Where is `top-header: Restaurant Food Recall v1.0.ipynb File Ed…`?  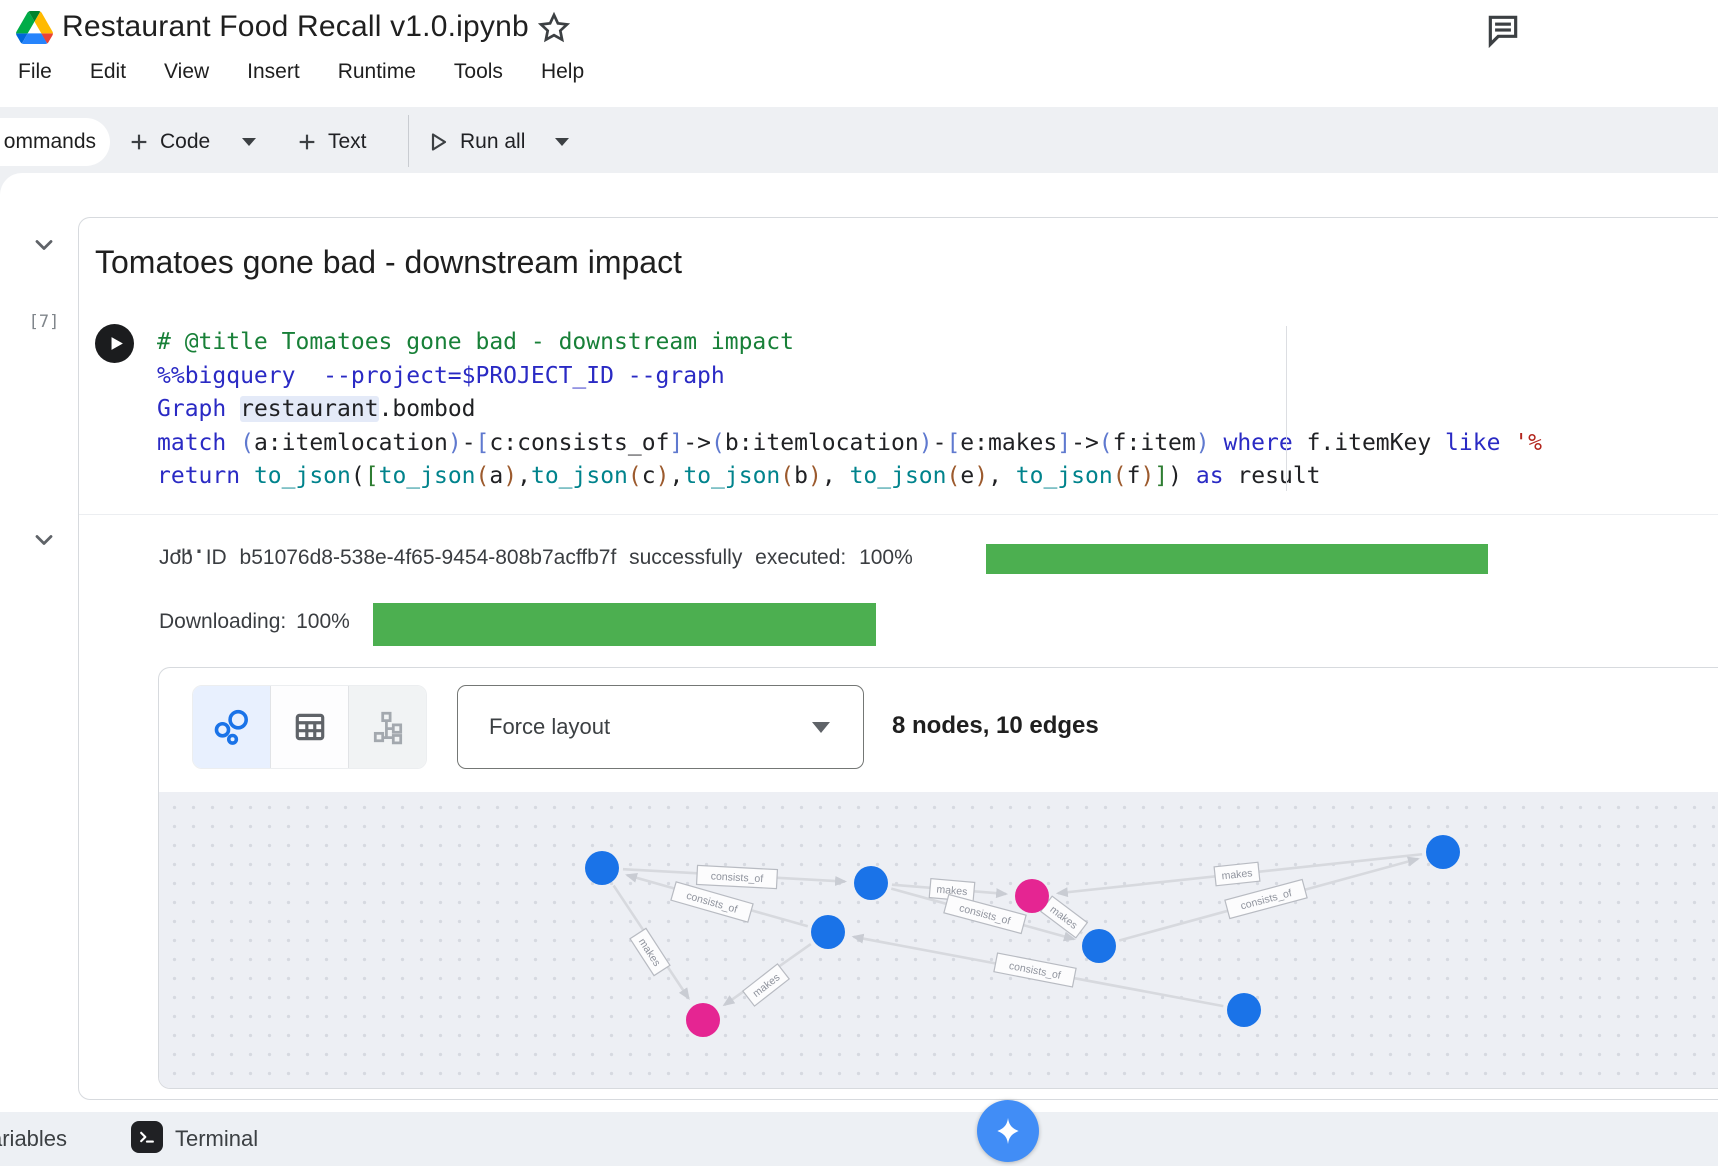 top-header: Restaurant Food Recall v1.0.ipynb File Ed… is located at coordinates (859, 53).